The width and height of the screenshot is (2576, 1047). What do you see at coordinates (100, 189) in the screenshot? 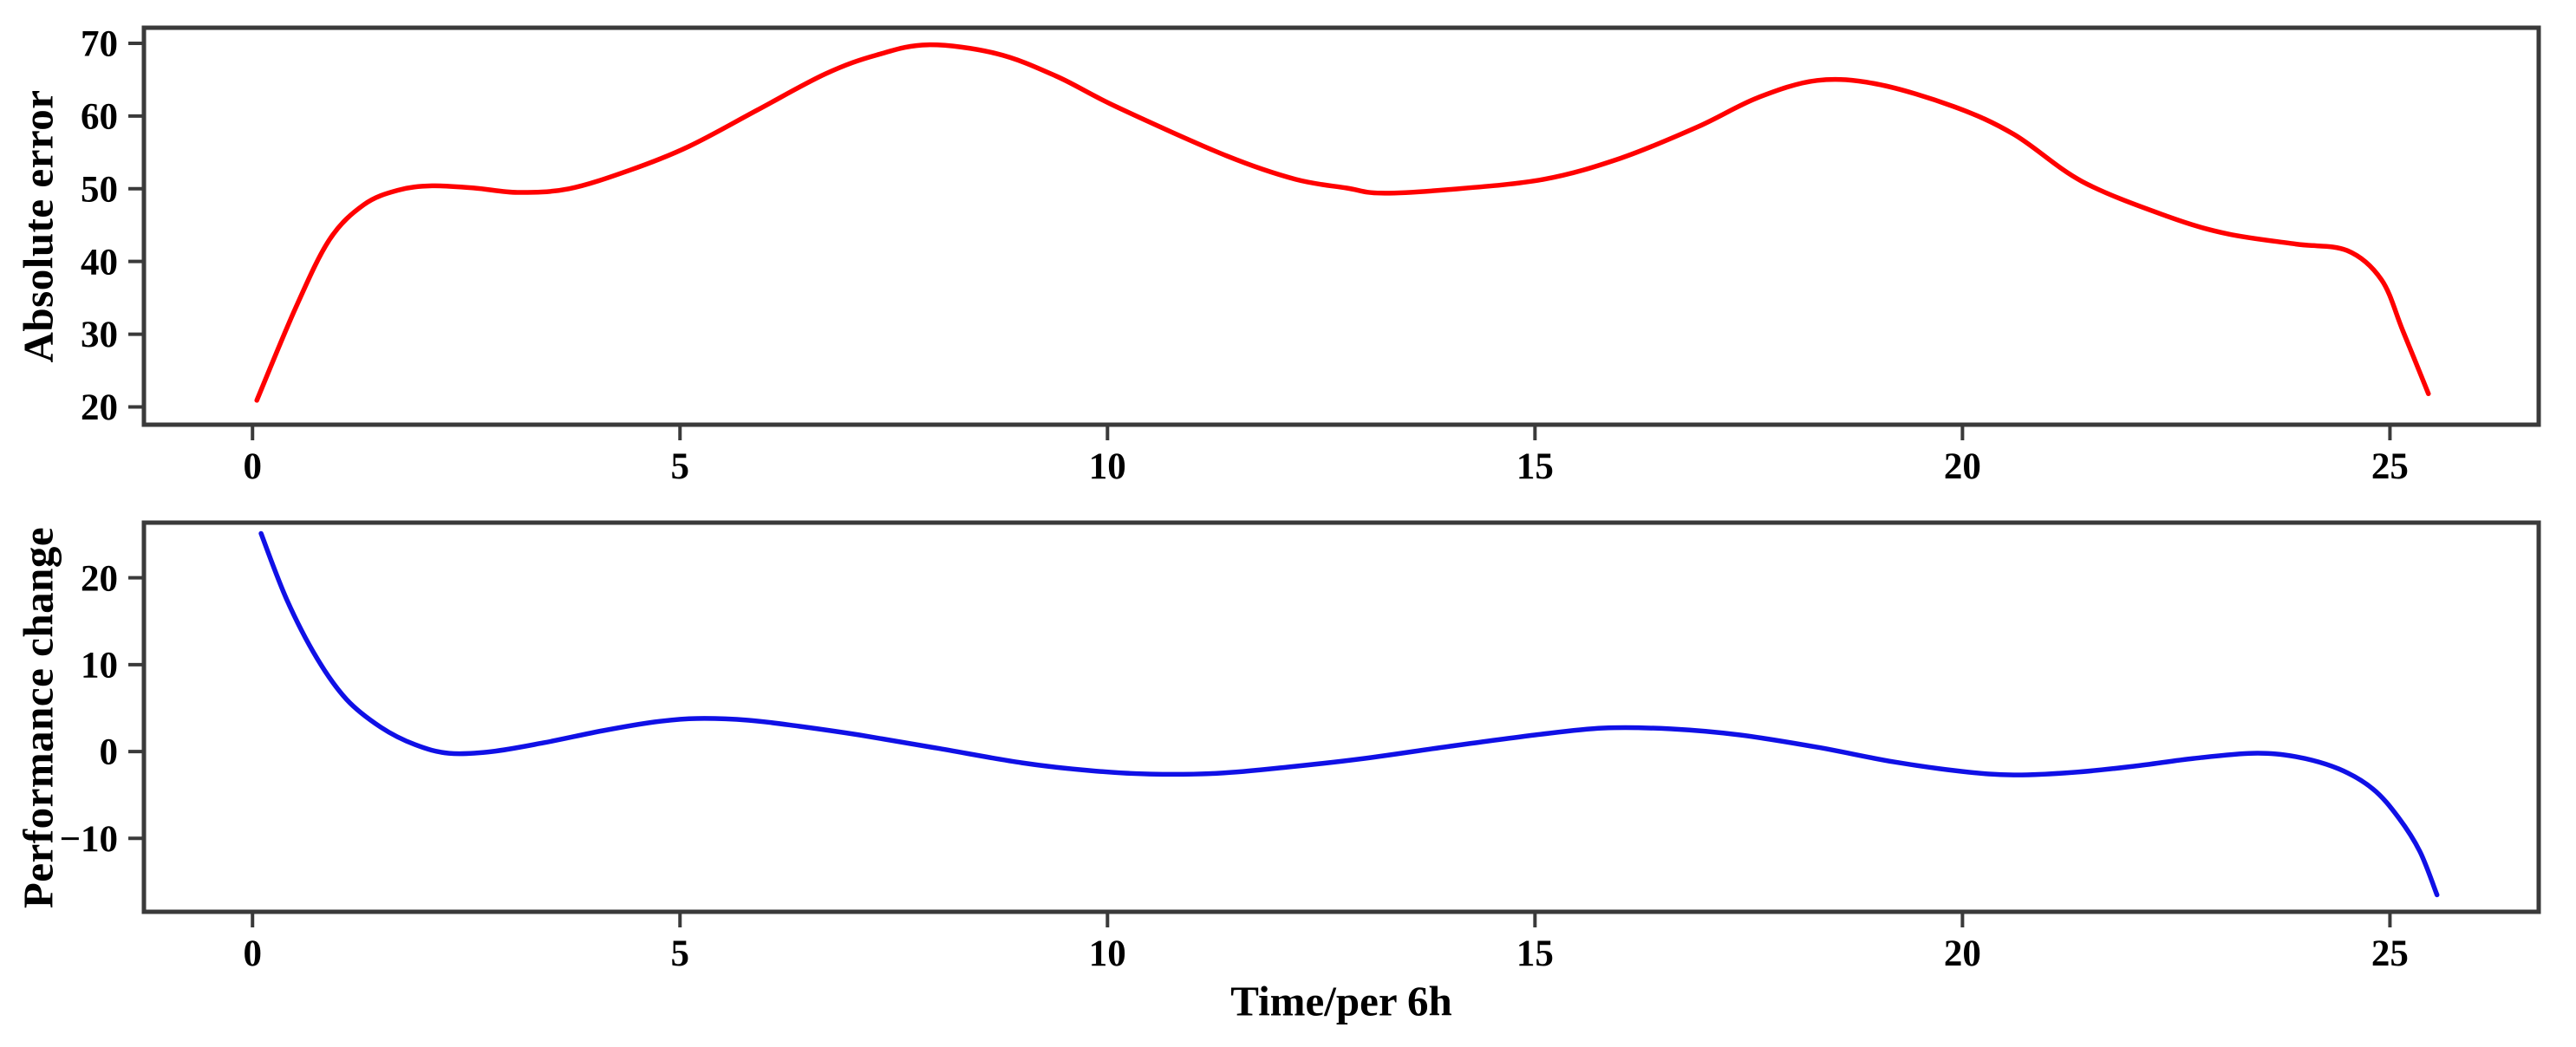
I see `y-axis-tick-label: 50` at bounding box center [100, 189].